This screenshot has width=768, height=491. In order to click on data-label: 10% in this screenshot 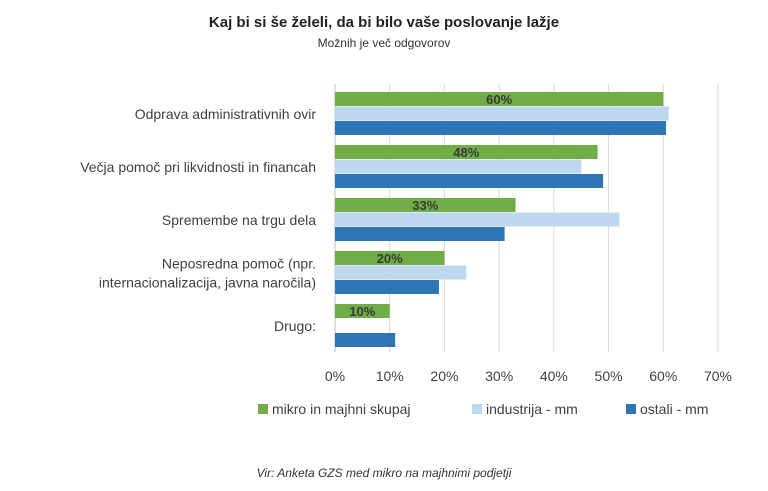, I will do `click(362, 311)`.